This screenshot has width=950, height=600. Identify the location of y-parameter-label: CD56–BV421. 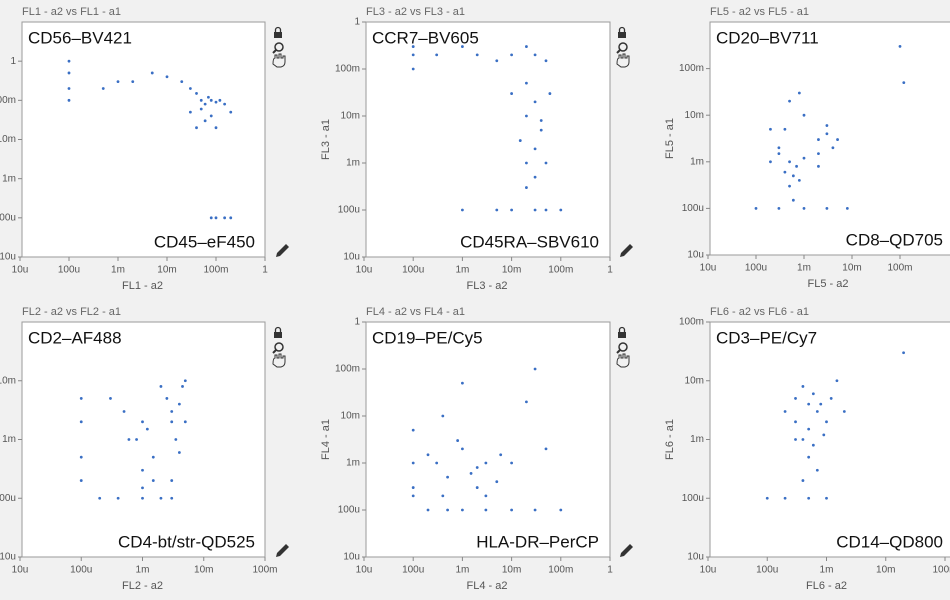
(80, 37).